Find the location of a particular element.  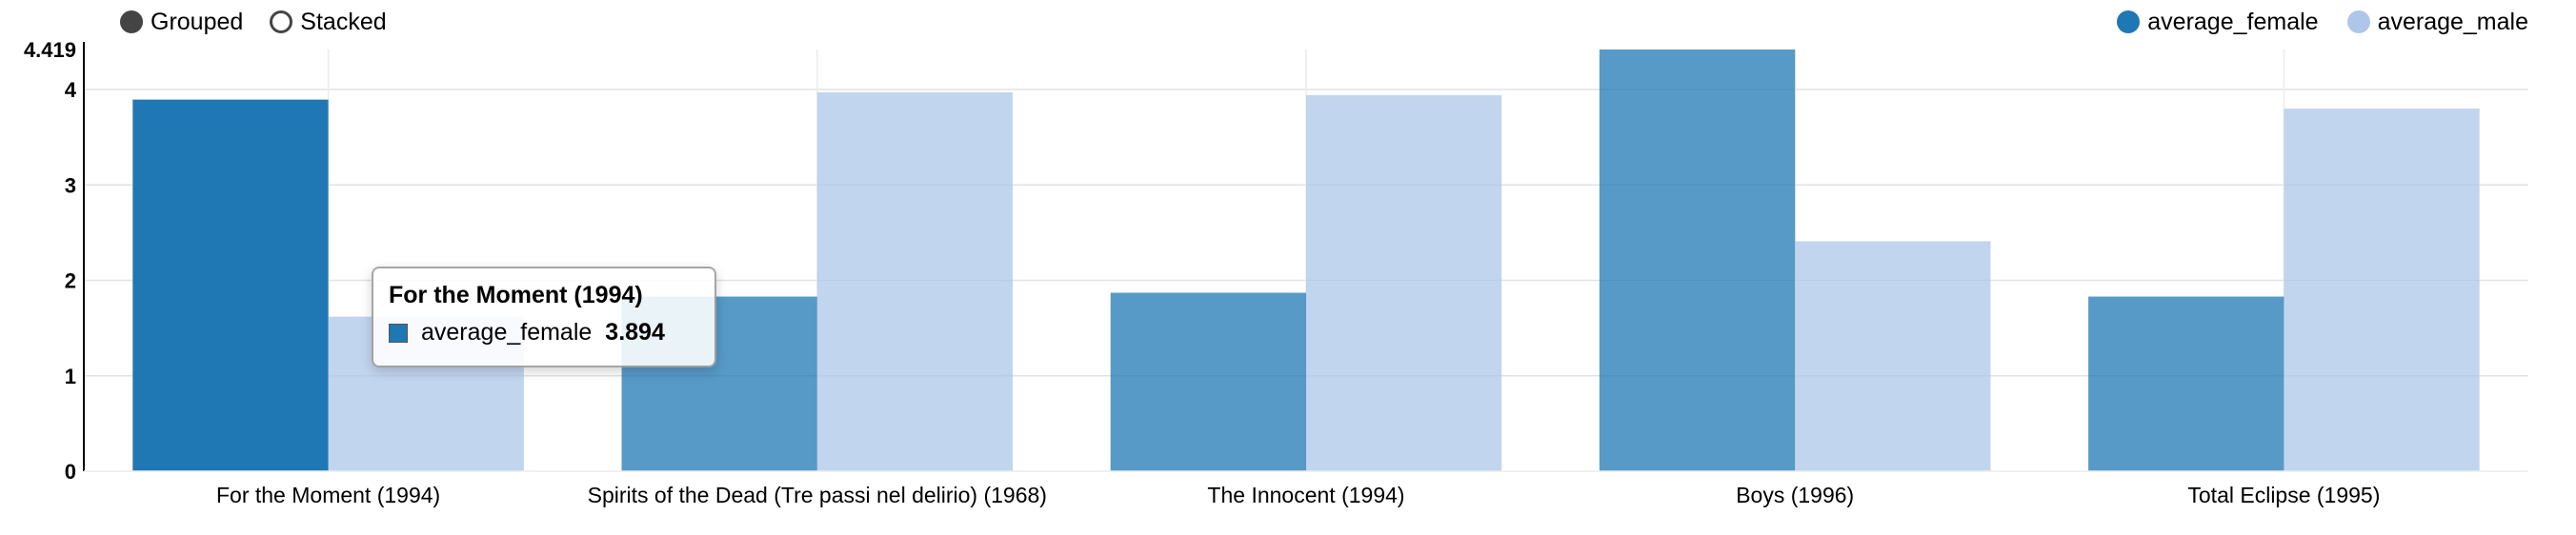

chart-mode-controls: Grouped Stacked is located at coordinates (254, 22).